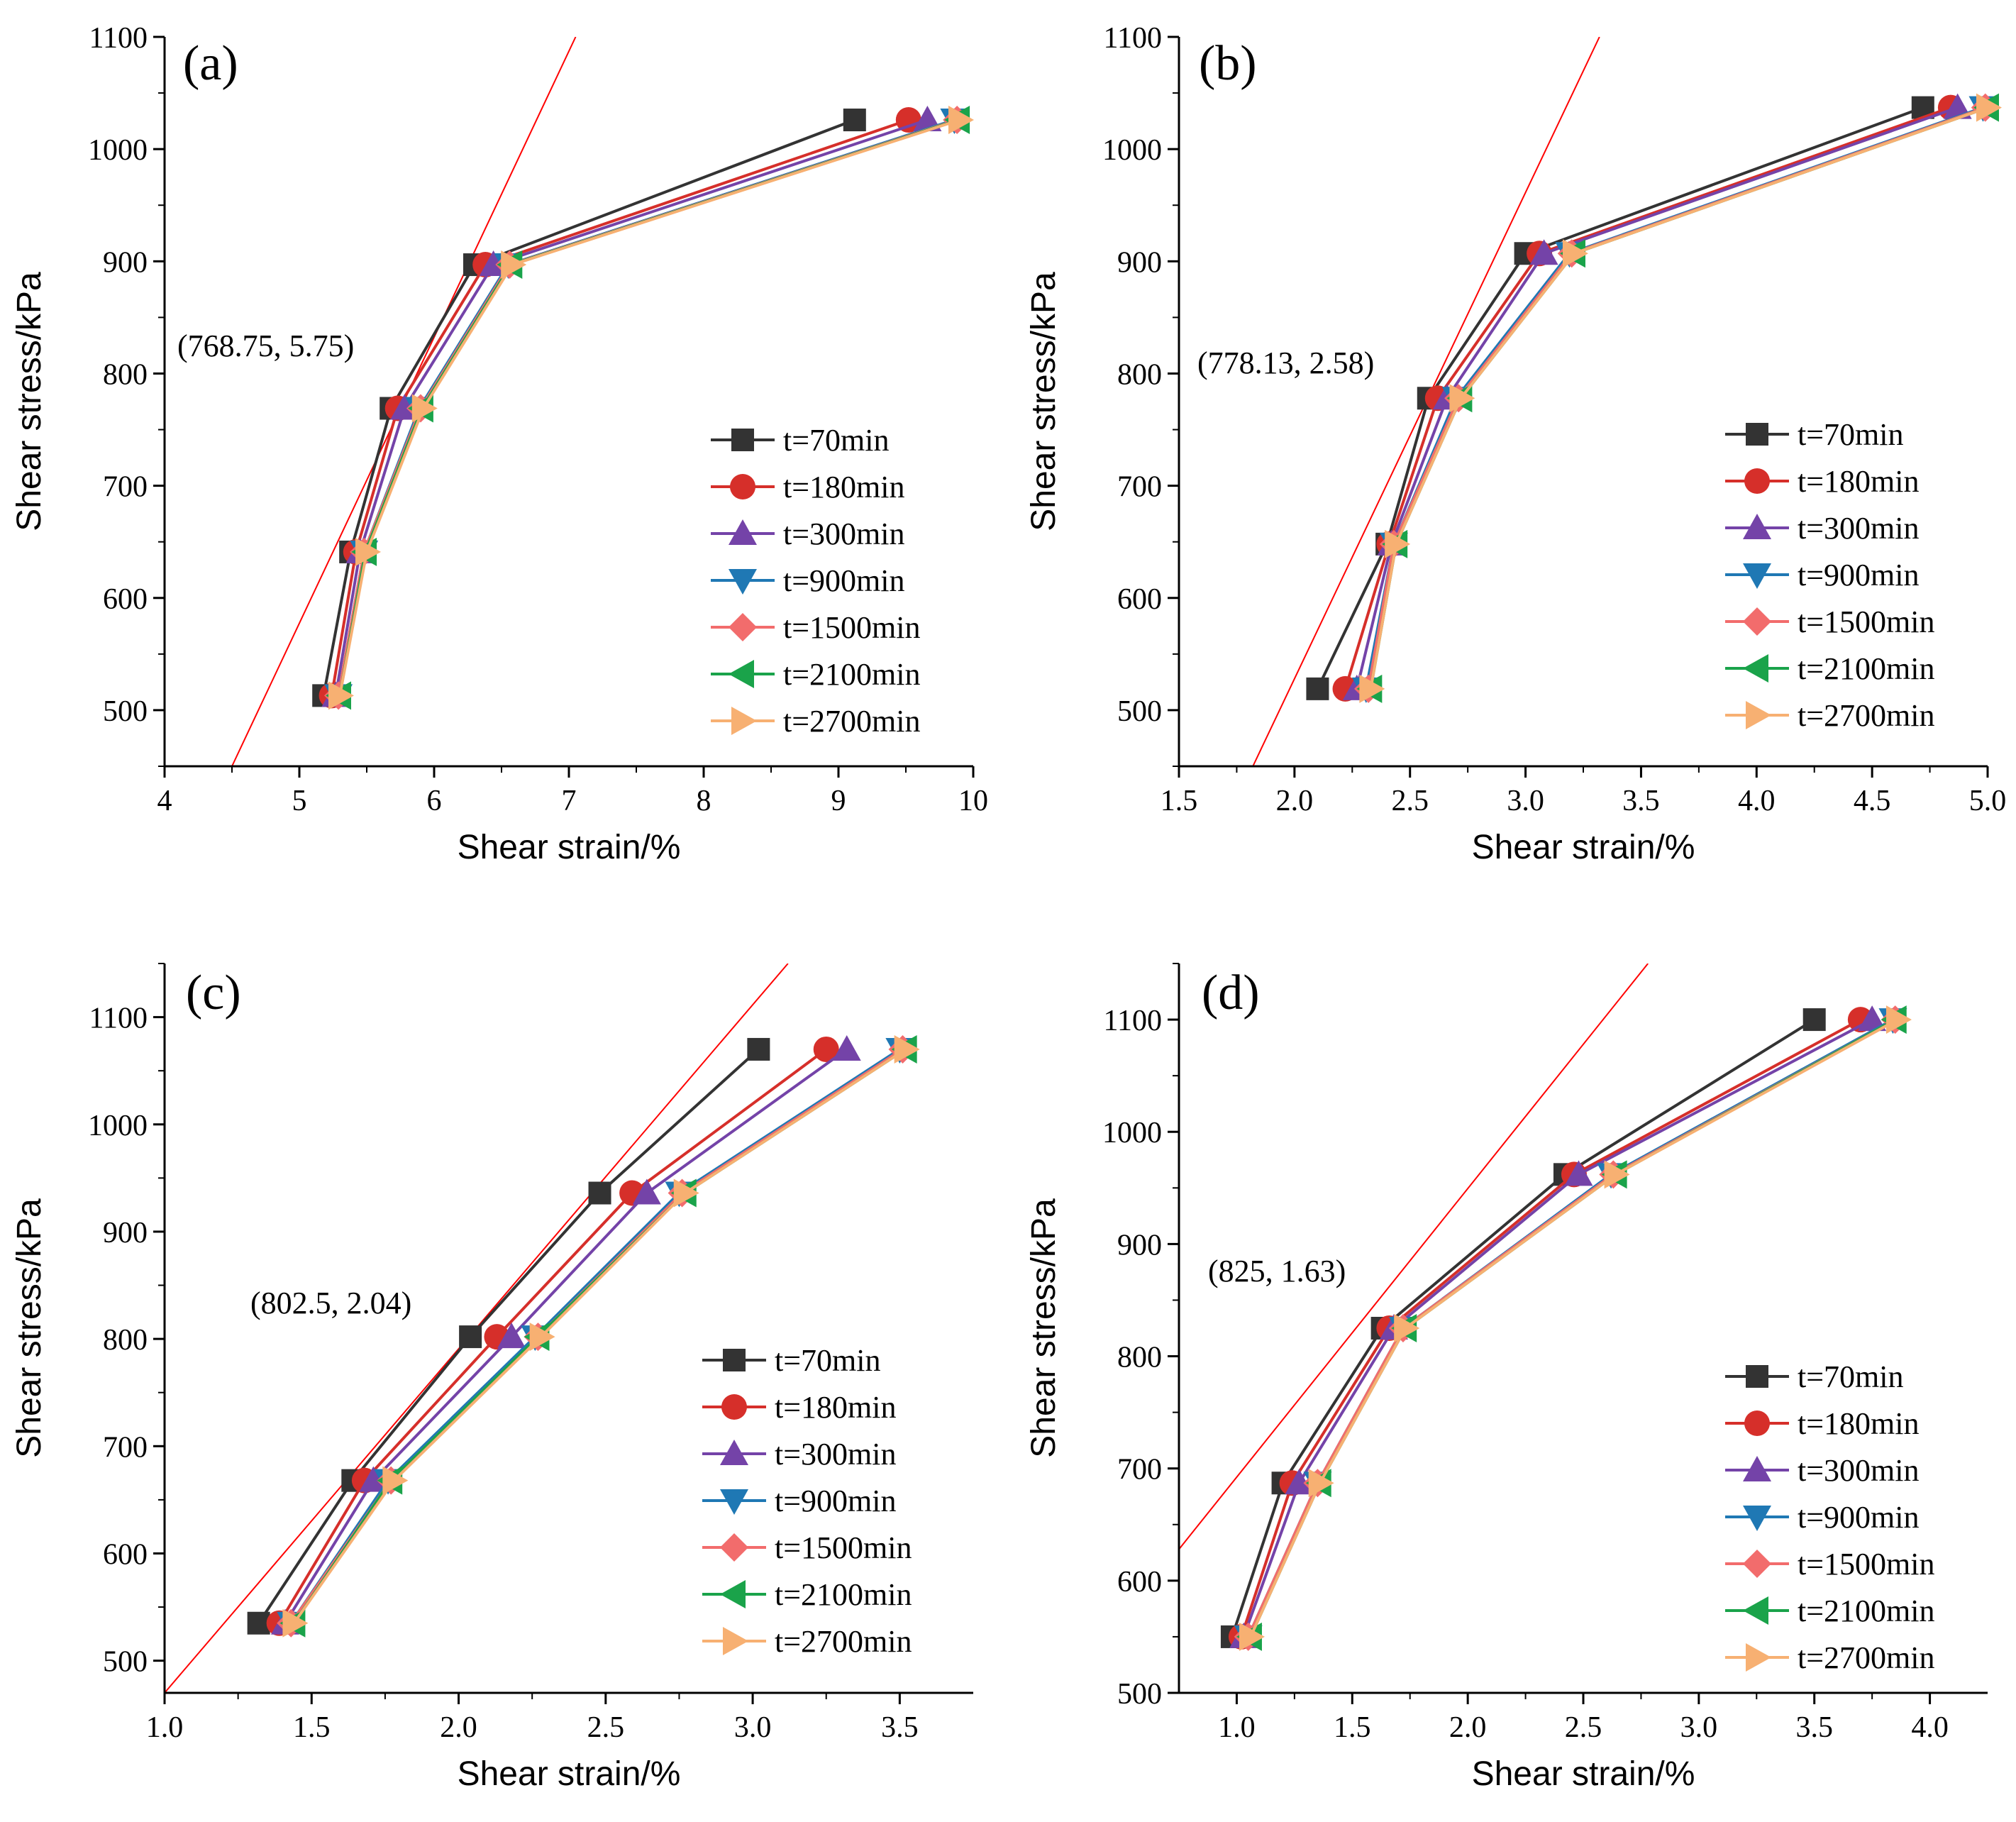 The height and width of the screenshot is (1822, 2016). What do you see at coordinates (126, 1233) in the screenshot?
I see `y-tick-label: 900` at bounding box center [126, 1233].